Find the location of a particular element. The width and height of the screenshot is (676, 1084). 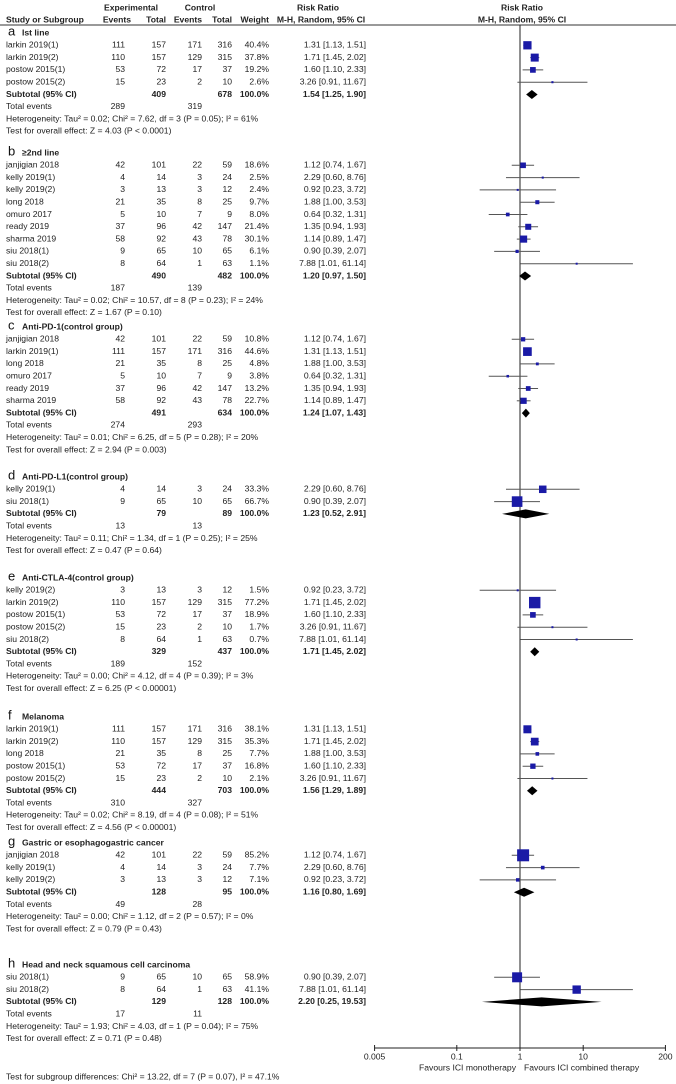

study-ci: 7.88 [1.01, 61.14] is located at coordinates (332, 989).